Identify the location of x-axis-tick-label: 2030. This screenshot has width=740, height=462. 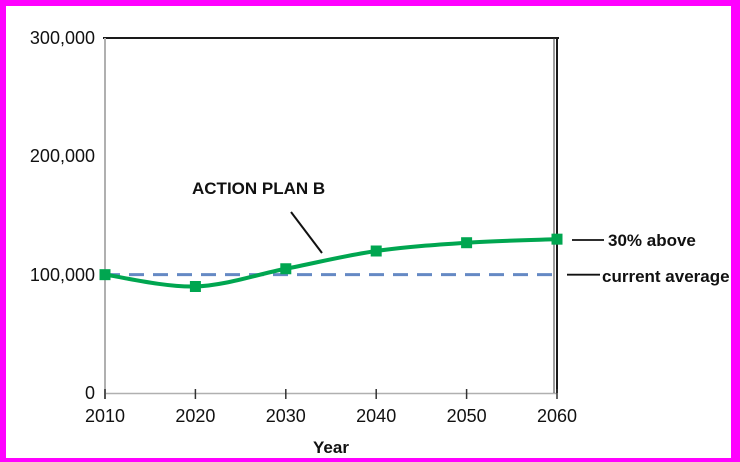
(285, 416).